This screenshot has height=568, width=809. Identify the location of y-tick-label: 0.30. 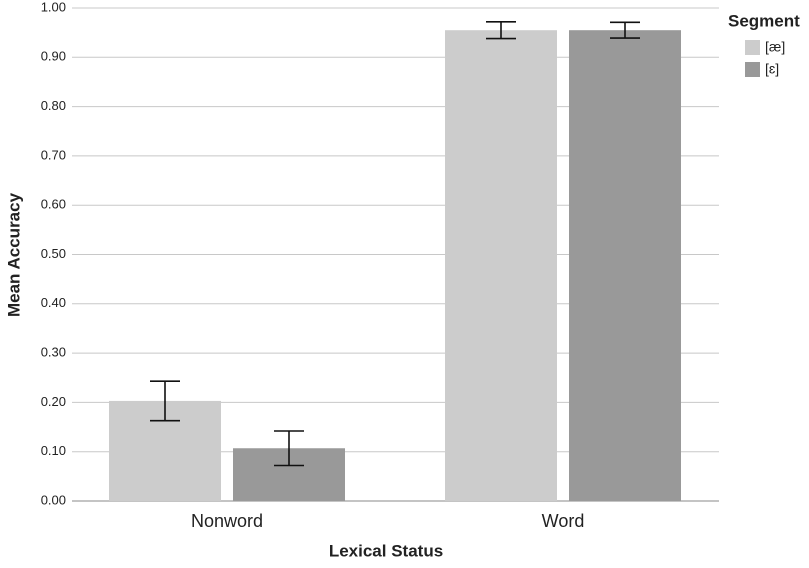
(53, 352).